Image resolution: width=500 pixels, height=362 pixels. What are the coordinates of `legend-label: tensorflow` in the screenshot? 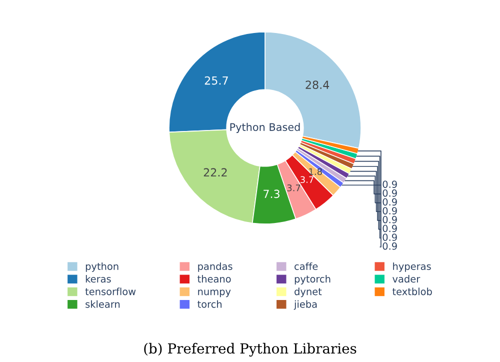 It's located at (110, 292).